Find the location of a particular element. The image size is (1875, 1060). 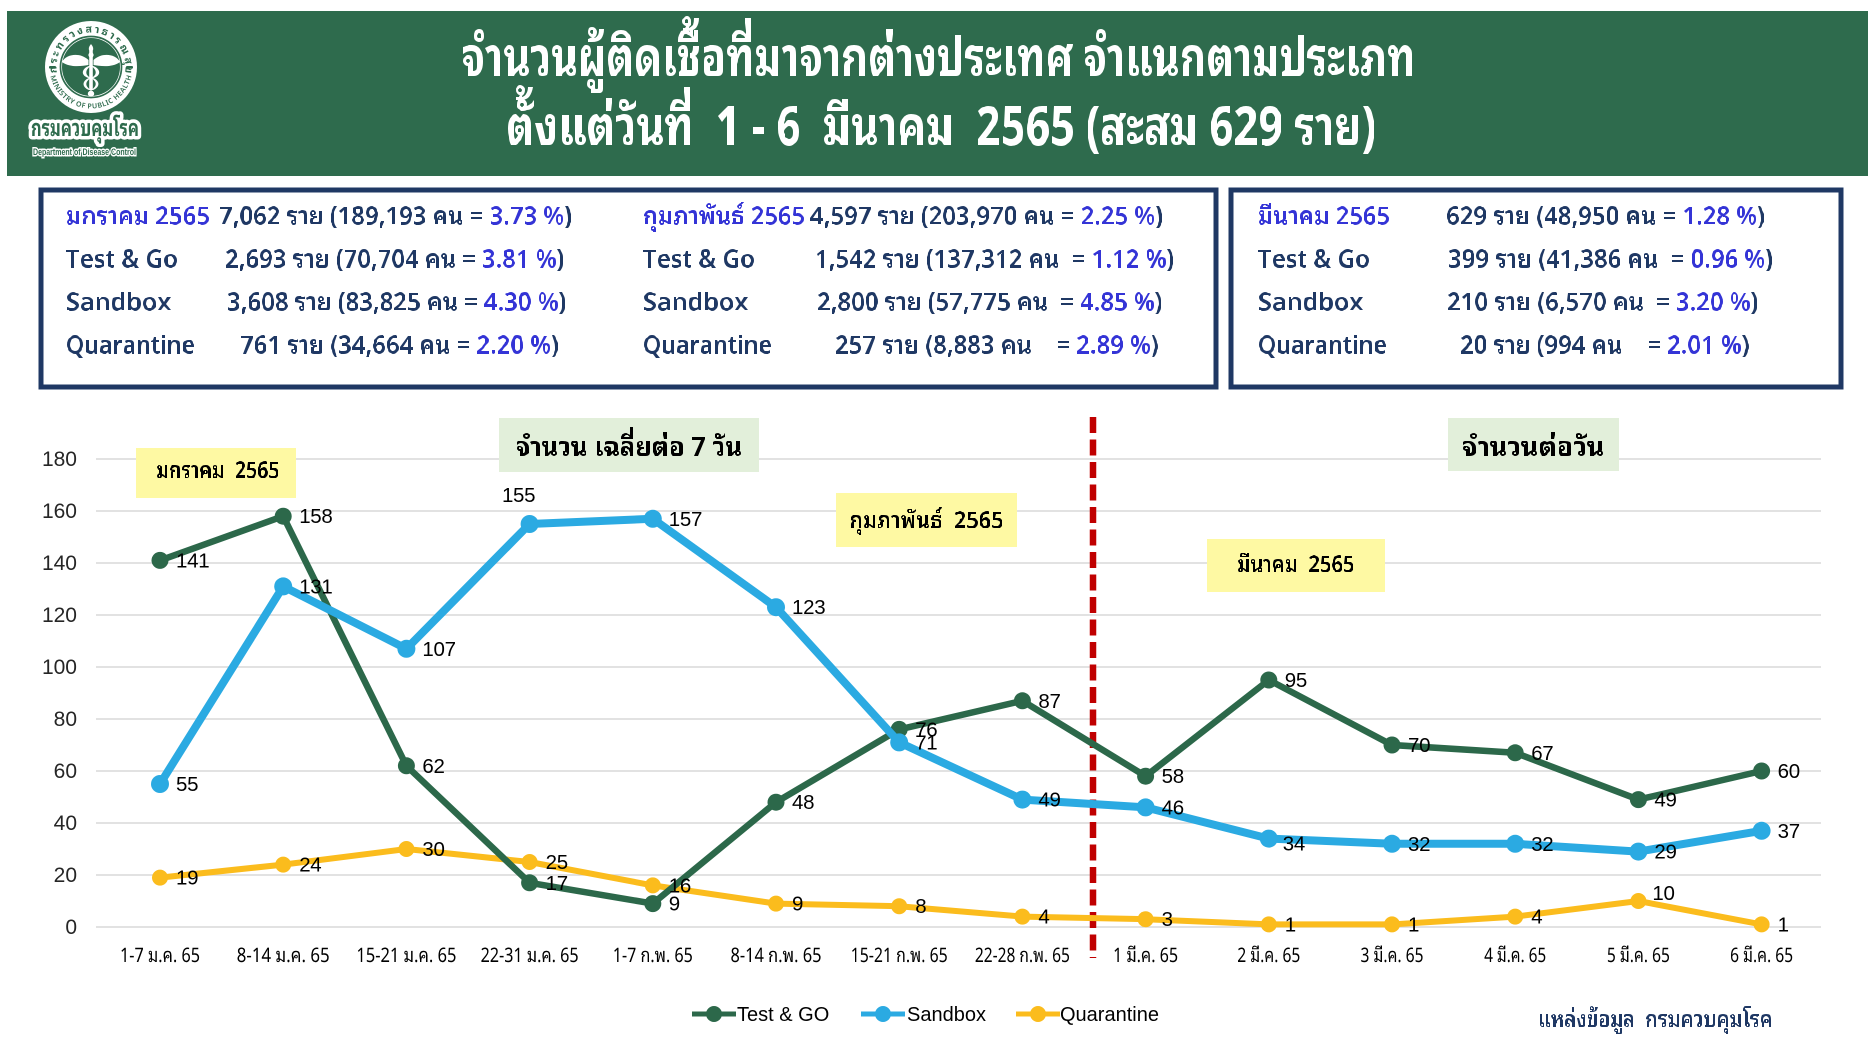

svg-text: 180 is located at coordinates (59, 459).